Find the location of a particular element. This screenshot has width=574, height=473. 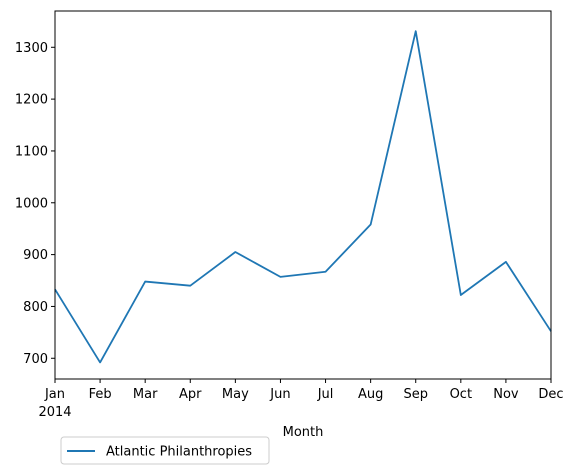

x-tick-label: Jul is located at coordinates (325, 394).